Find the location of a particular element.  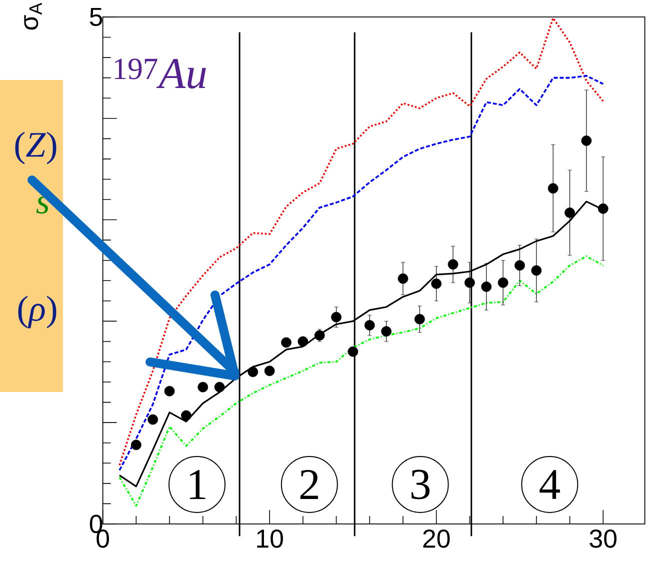

y-axis-title: σ$_{A}$ is located at coordinates (33, 16).